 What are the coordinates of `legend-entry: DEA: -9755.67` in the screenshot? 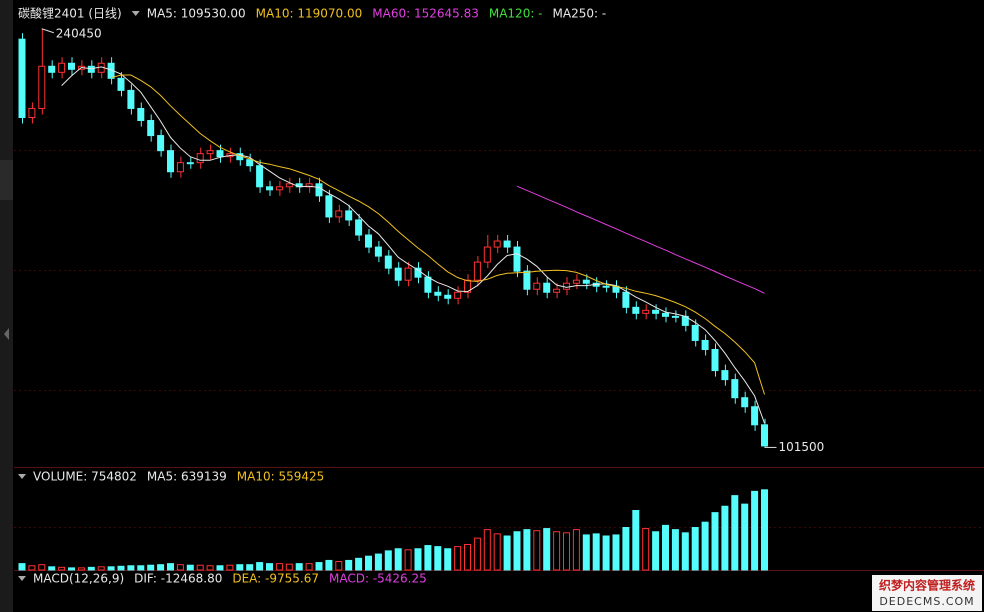 It's located at (275, 579).